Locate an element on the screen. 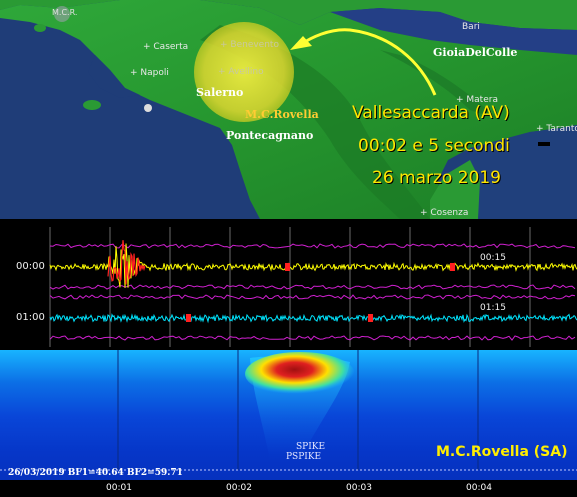 The width and height of the screenshot is (577, 497). city-napoli: + Napoli is located at coordinates (149, 73).